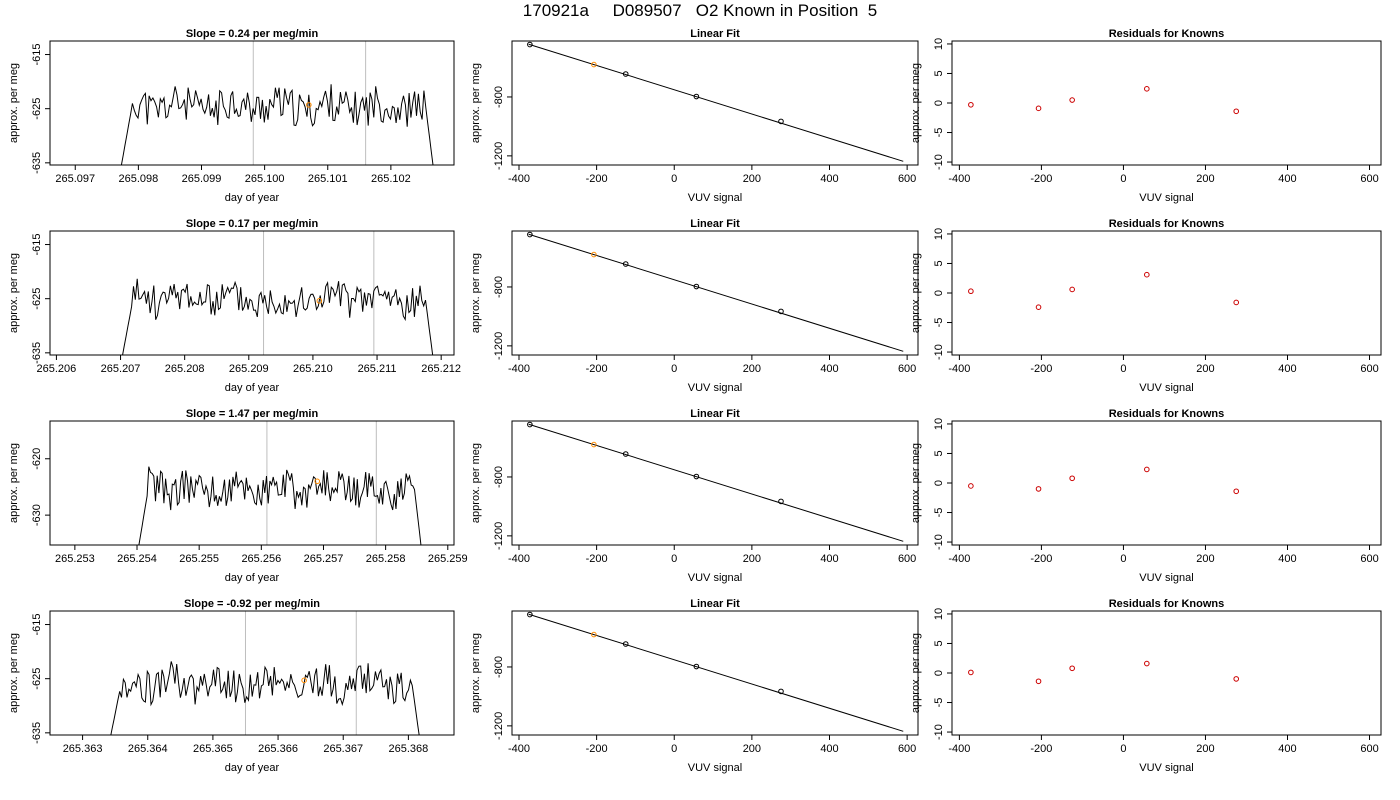 This screenshot has width=1400, height=800. Describe the element at coordinates (1167, 34) in the screenshot. I see `panel-title: Residuals for Knowns` at that location.